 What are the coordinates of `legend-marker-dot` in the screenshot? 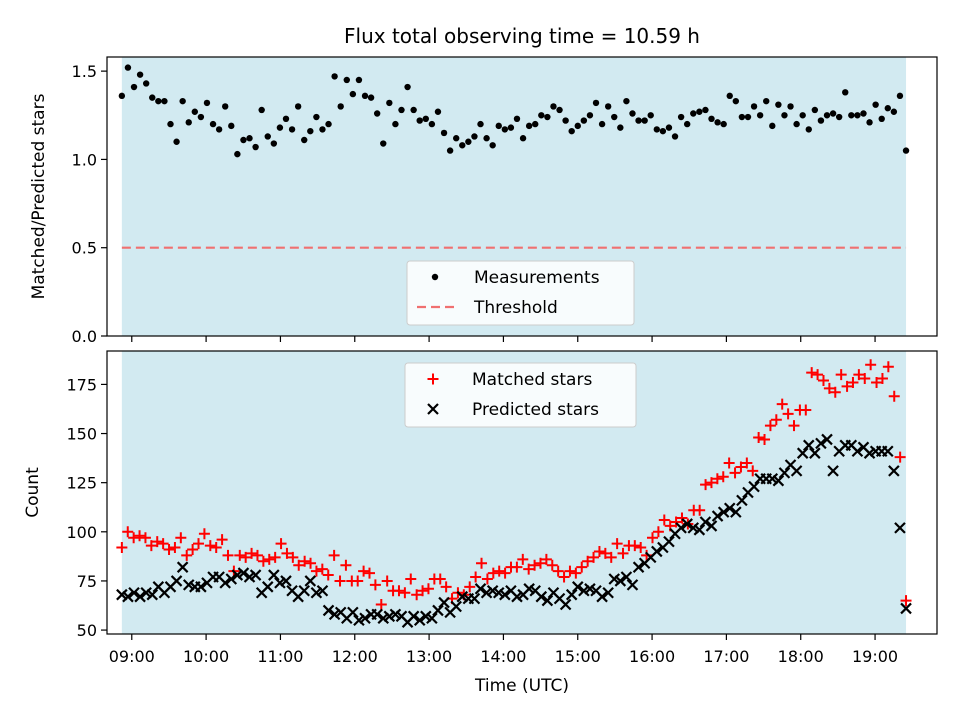 It's located at (435, 277).